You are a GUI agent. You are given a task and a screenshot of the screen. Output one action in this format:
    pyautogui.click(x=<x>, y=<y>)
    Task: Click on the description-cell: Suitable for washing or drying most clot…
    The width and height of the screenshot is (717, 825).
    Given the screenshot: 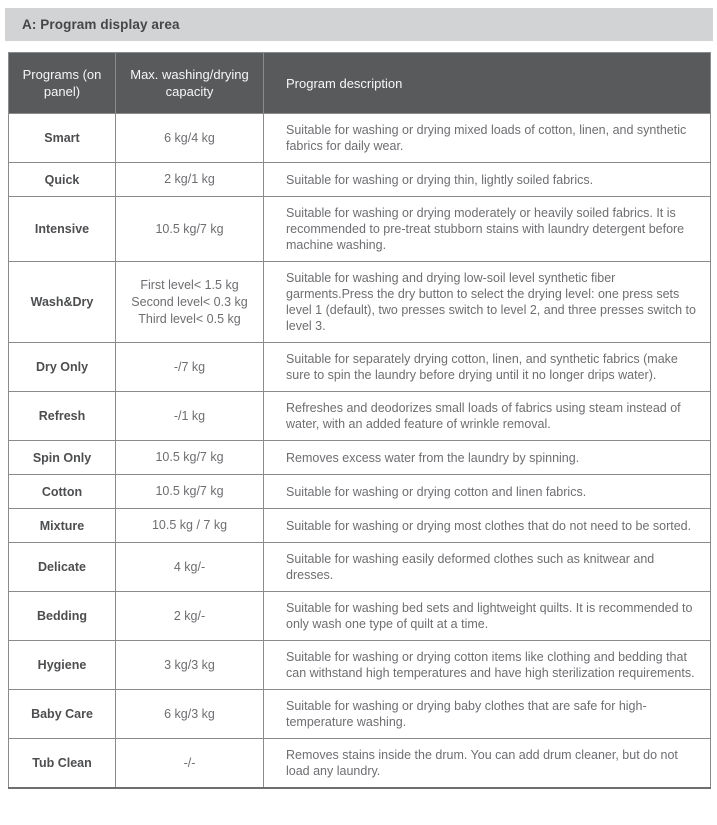 What is the action you would take?
    pyautogui.click(x=487, y=525)
    